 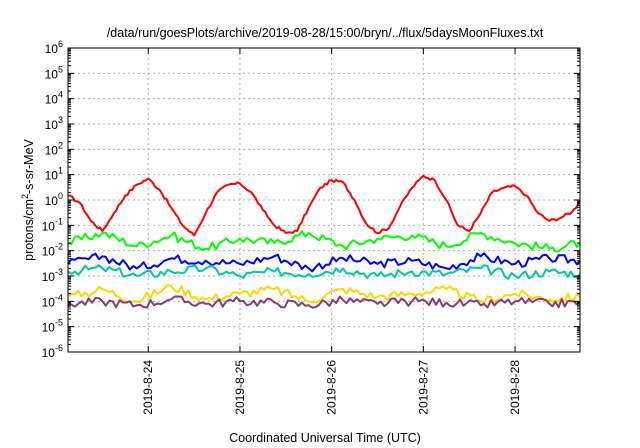 I want to click on y-tick-label: 10⁻², so click(x=52, y=250).